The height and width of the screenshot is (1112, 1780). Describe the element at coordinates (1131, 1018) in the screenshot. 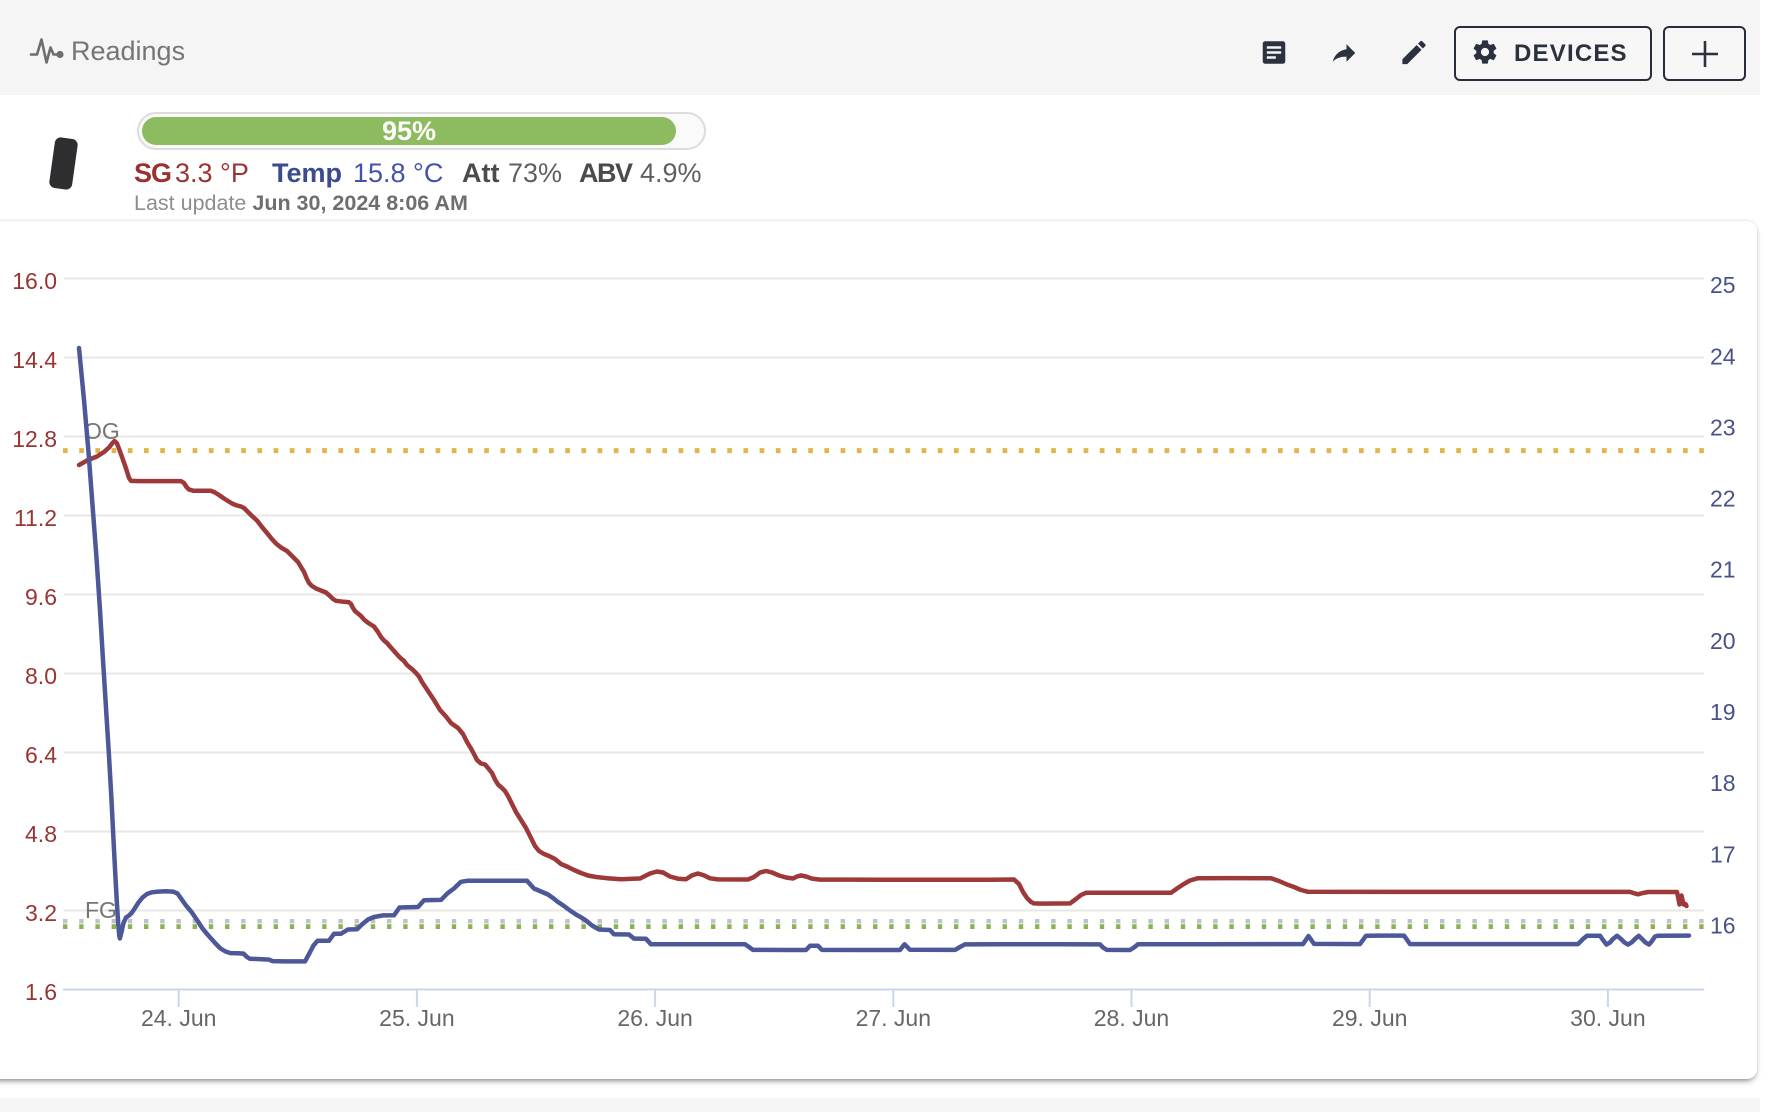

I see `svg-text: 28. Jun` at that location.